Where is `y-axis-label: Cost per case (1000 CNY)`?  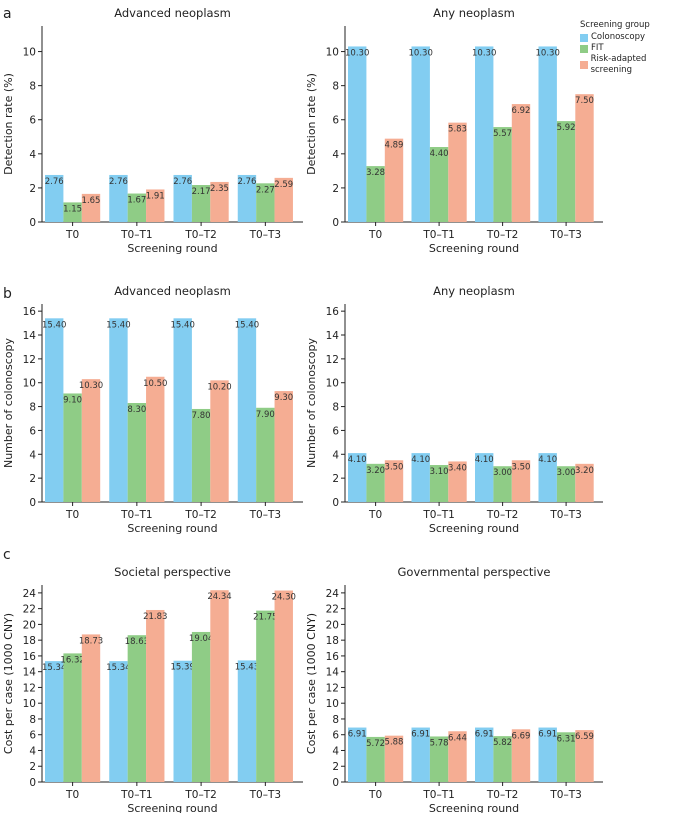
y-axis-label: Cost per case (1000 CNY) is located at coordinates (311, 683).